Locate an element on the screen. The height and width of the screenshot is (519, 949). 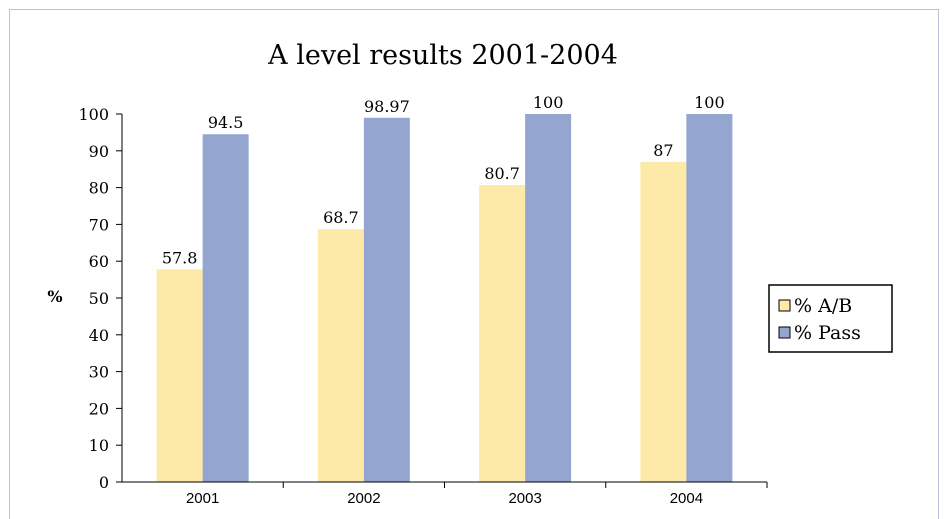
data-label-2001-series-1: 57.8 is located at coordinates (180, 257).